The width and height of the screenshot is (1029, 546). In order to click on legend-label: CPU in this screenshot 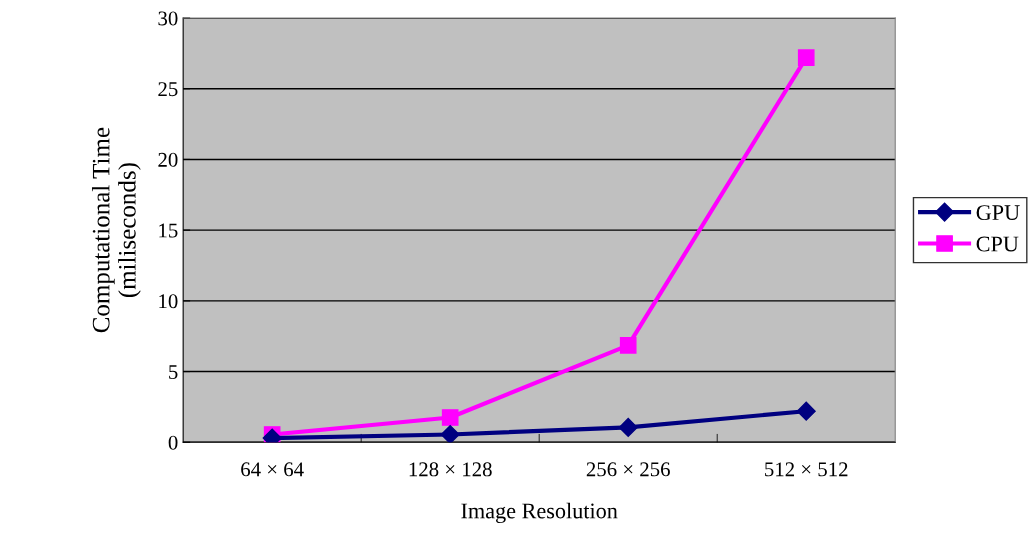, I will do `click(997, 244)`.